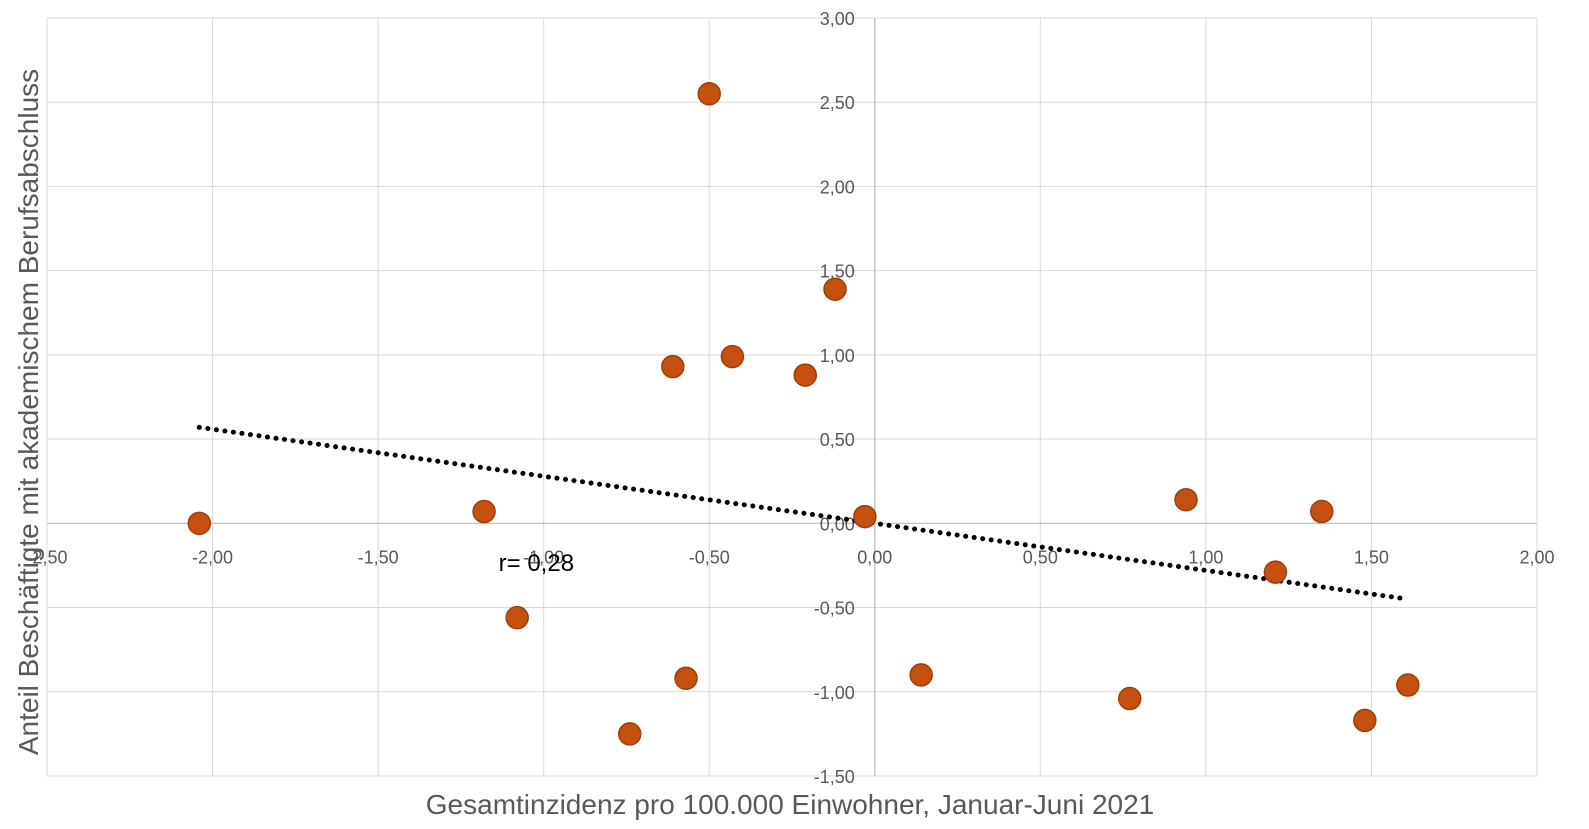  I want to click on x-tick-label-1: -2,00, so click(212, 557).